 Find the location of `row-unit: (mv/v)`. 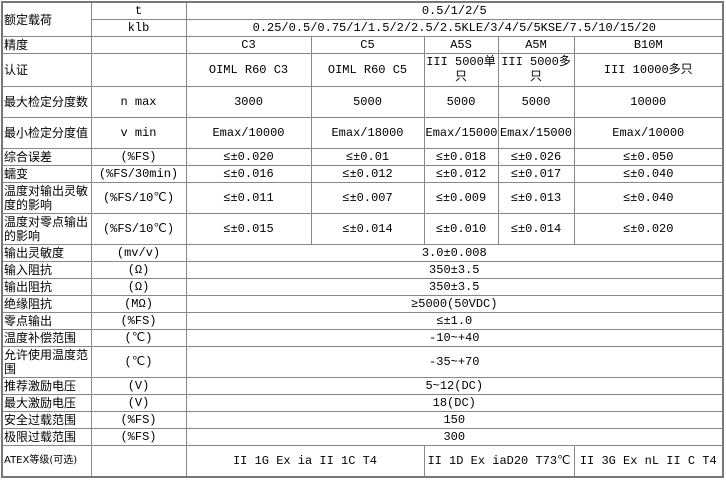

row-unit: (mv/v) is located at coordinates (138, 253).